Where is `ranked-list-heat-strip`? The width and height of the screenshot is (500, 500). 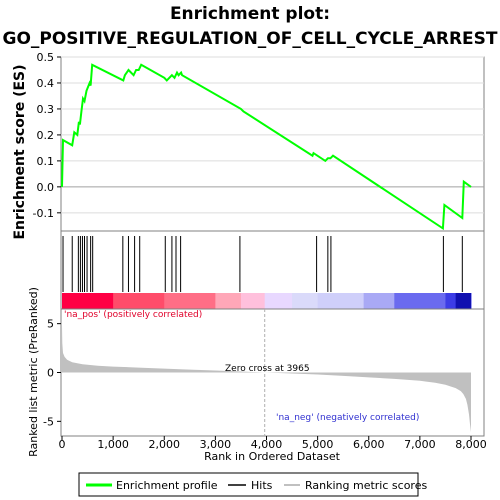 ranked-list-heat-strip is located at coordinates (267, 301).